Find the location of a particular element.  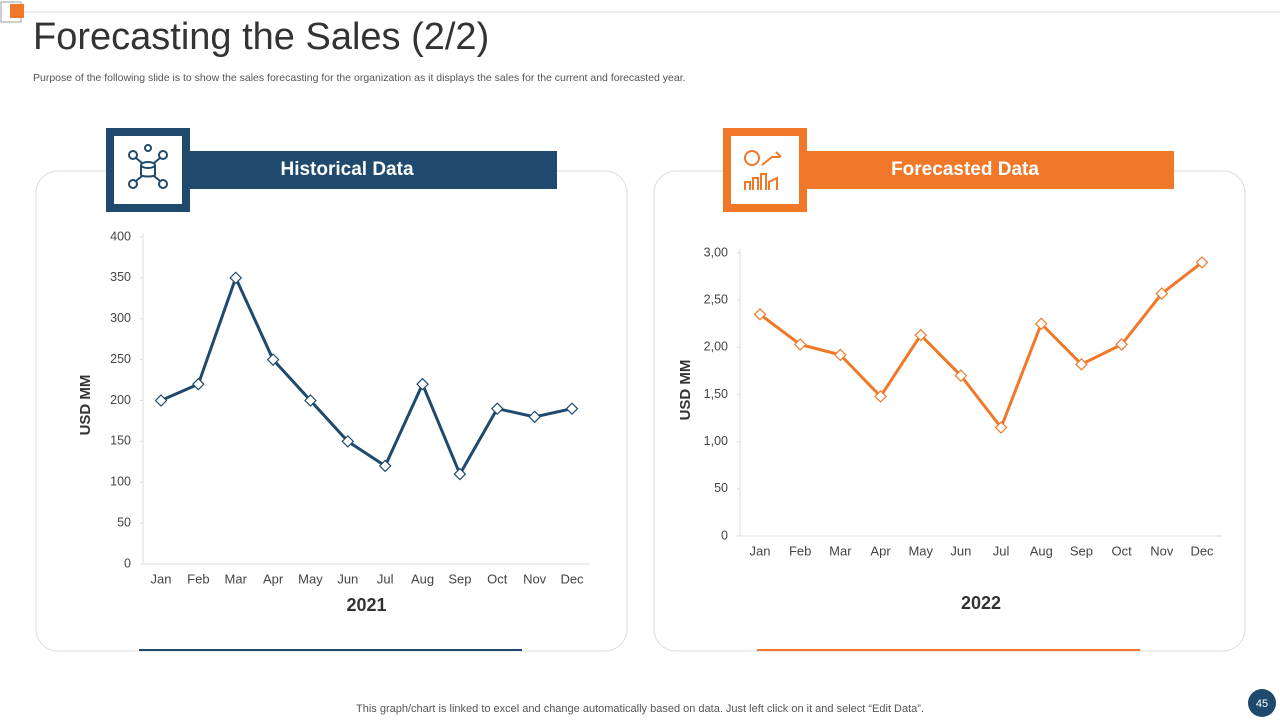

y-tick-label: 350 is located at coordinates (120, 277).